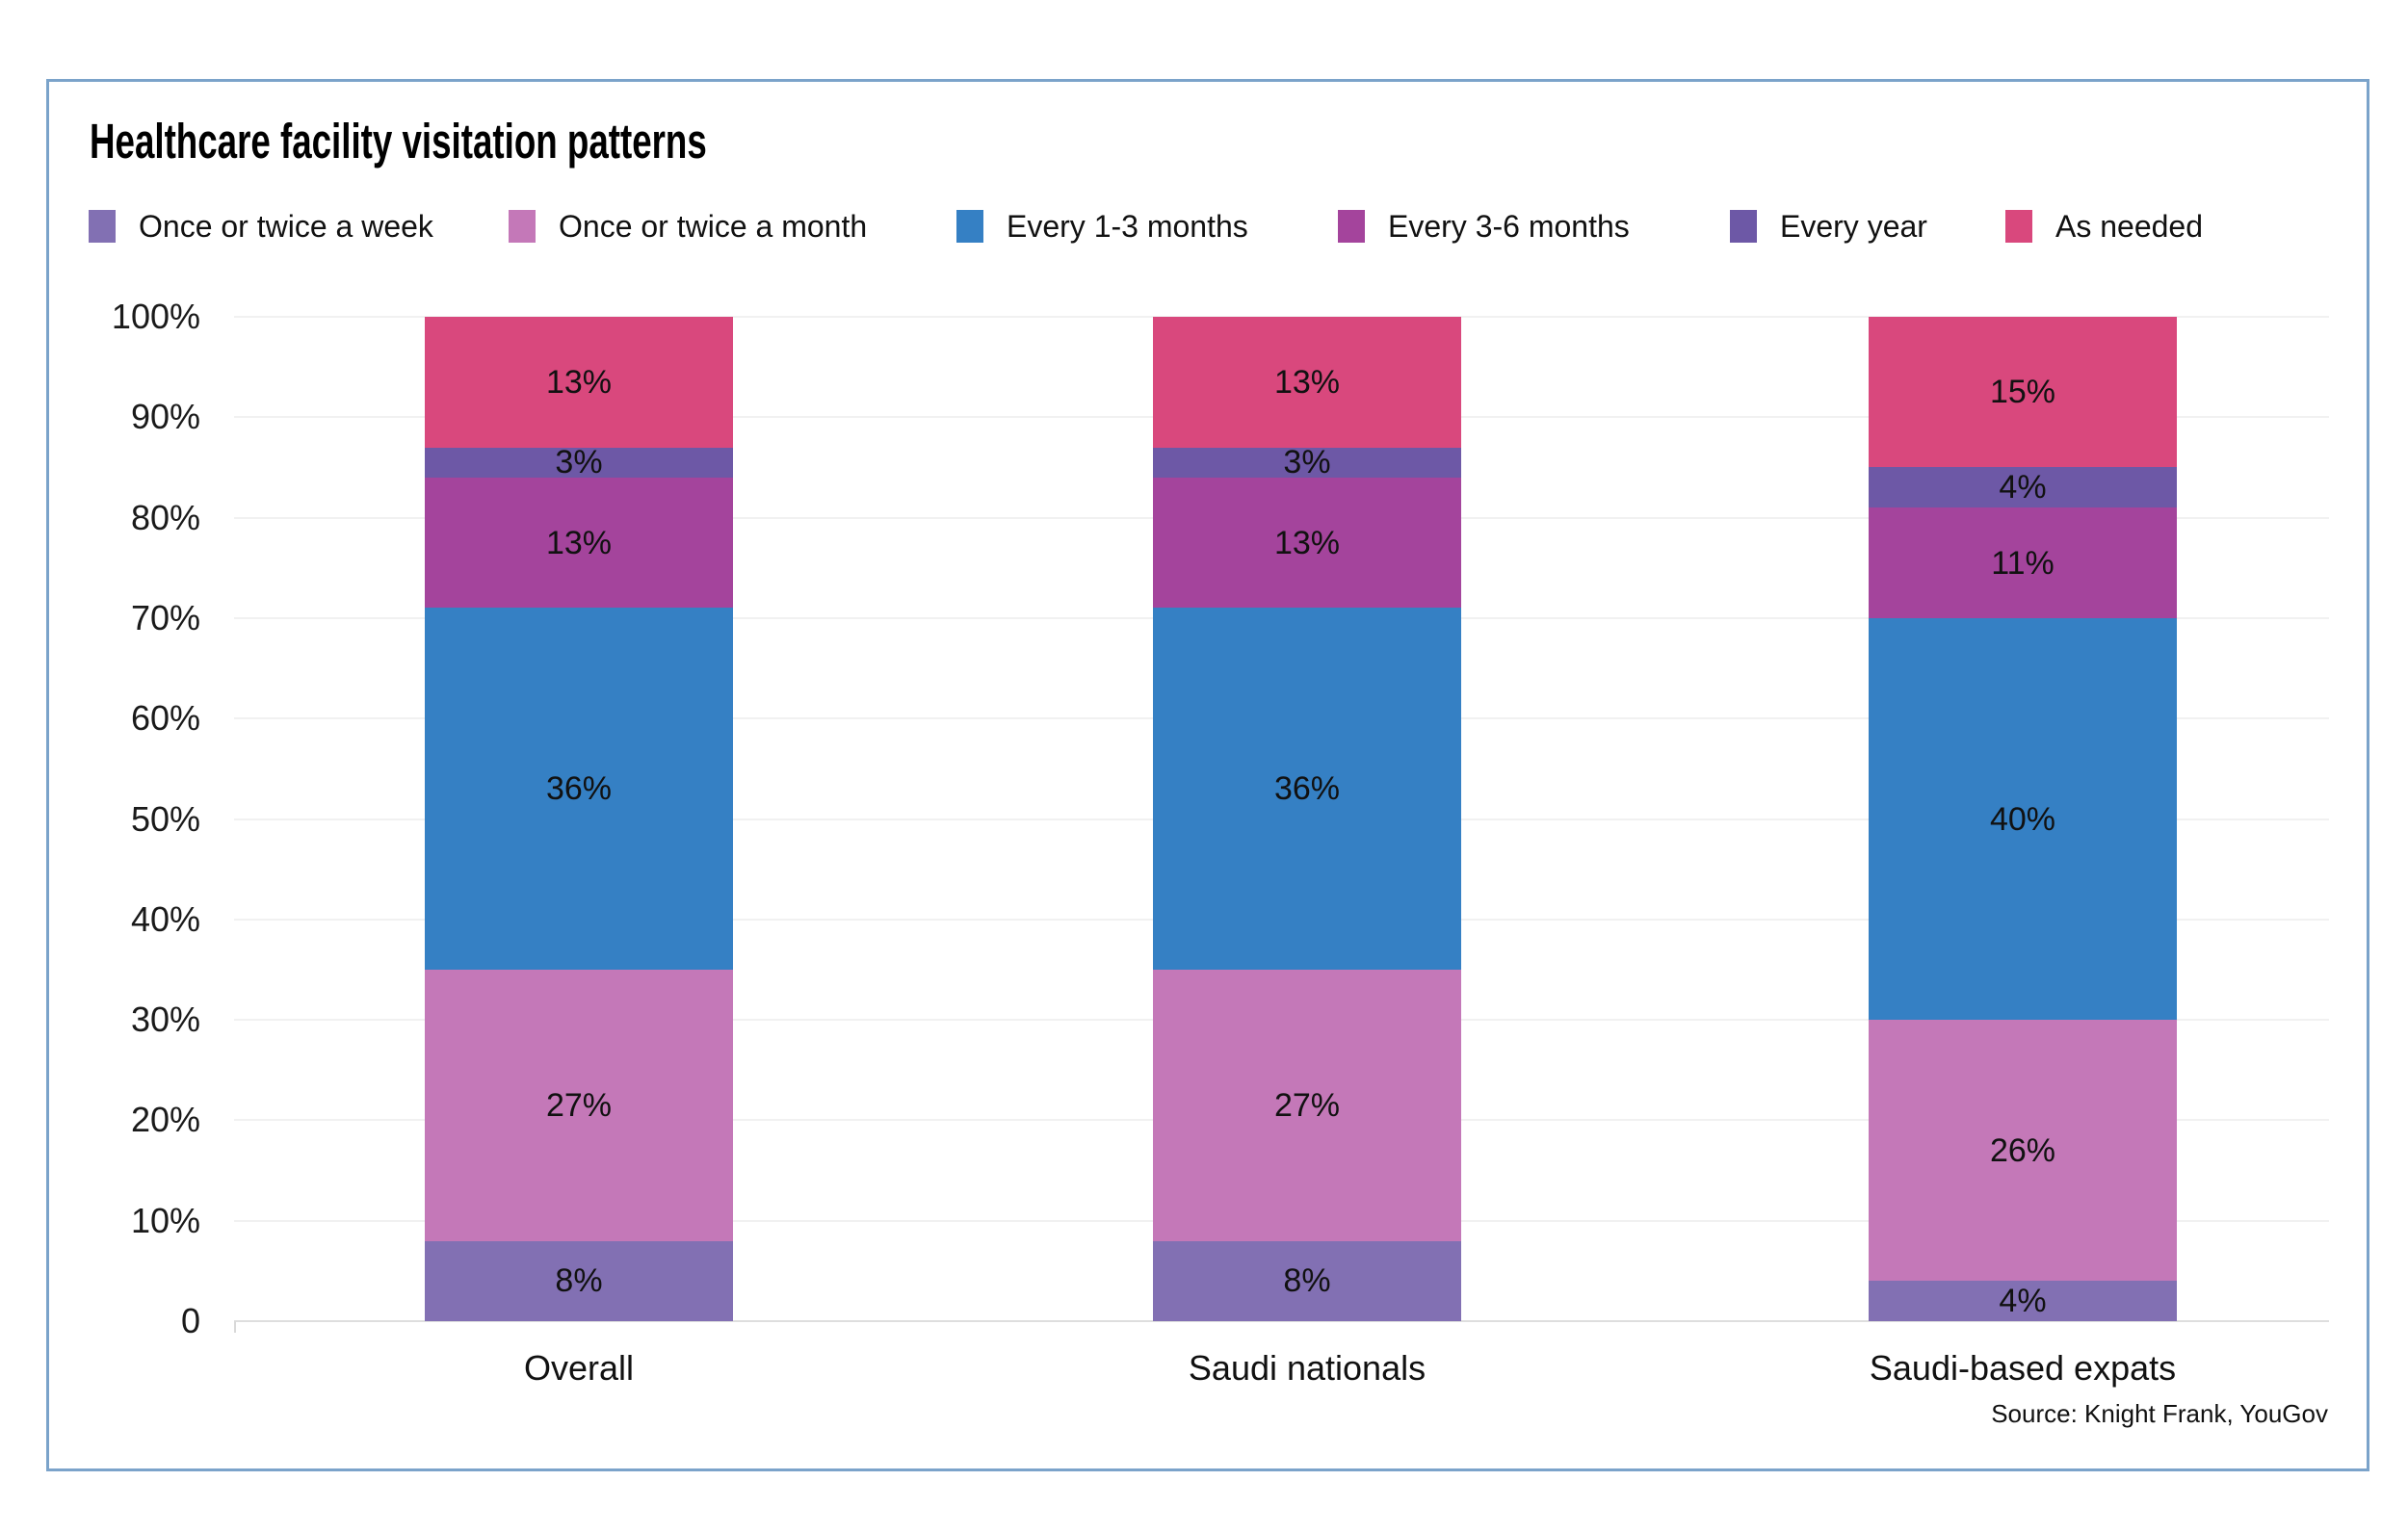 This screenshot has width=2408, height=1533. I want to click on y-axis-tick-label: 60%, so click(165, 718).